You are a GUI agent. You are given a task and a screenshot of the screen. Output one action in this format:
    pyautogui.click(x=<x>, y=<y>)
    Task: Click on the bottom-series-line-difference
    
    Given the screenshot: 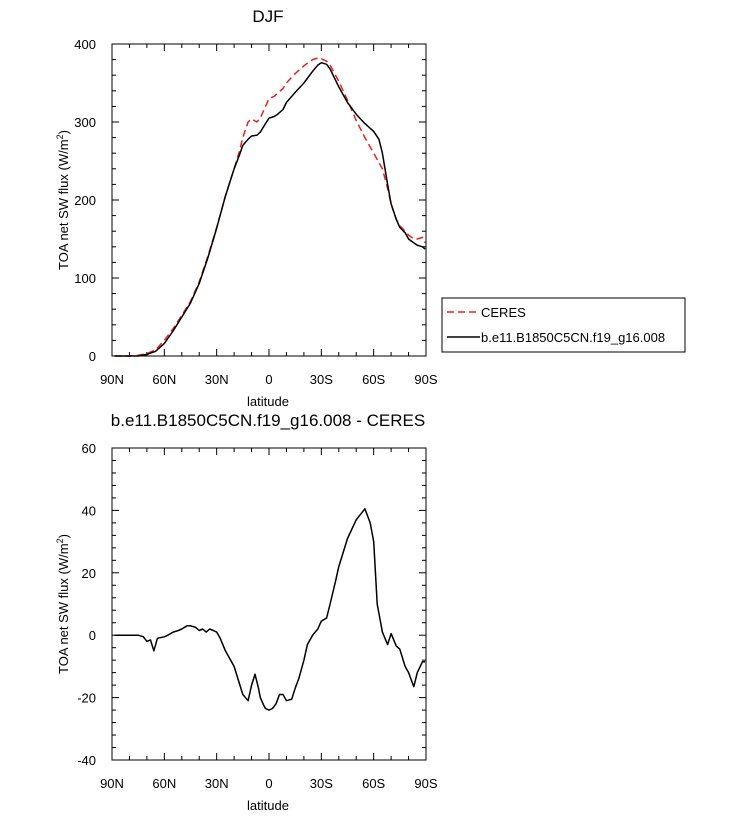 What is the action you would take?
    pyautogui.click(x=270, y=609)
    